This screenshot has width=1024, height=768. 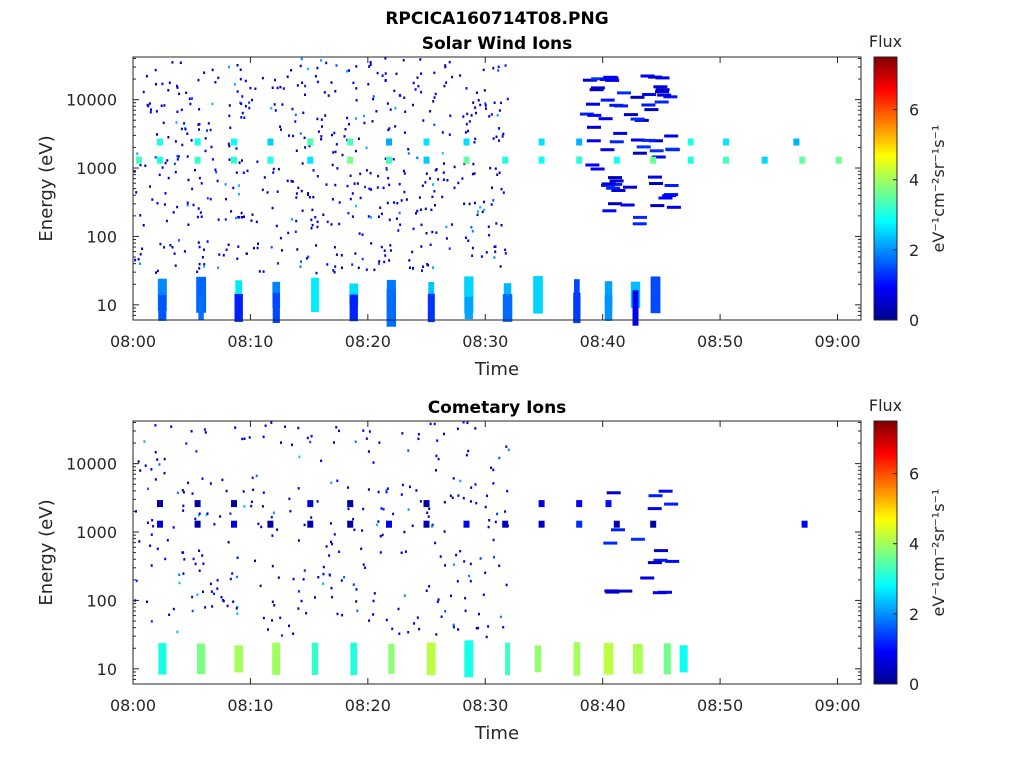 What do you see at coordinates (914, 180) in the screenshot?
I see `colorbar-tick-label: 4` at bounding box center [914, 180].